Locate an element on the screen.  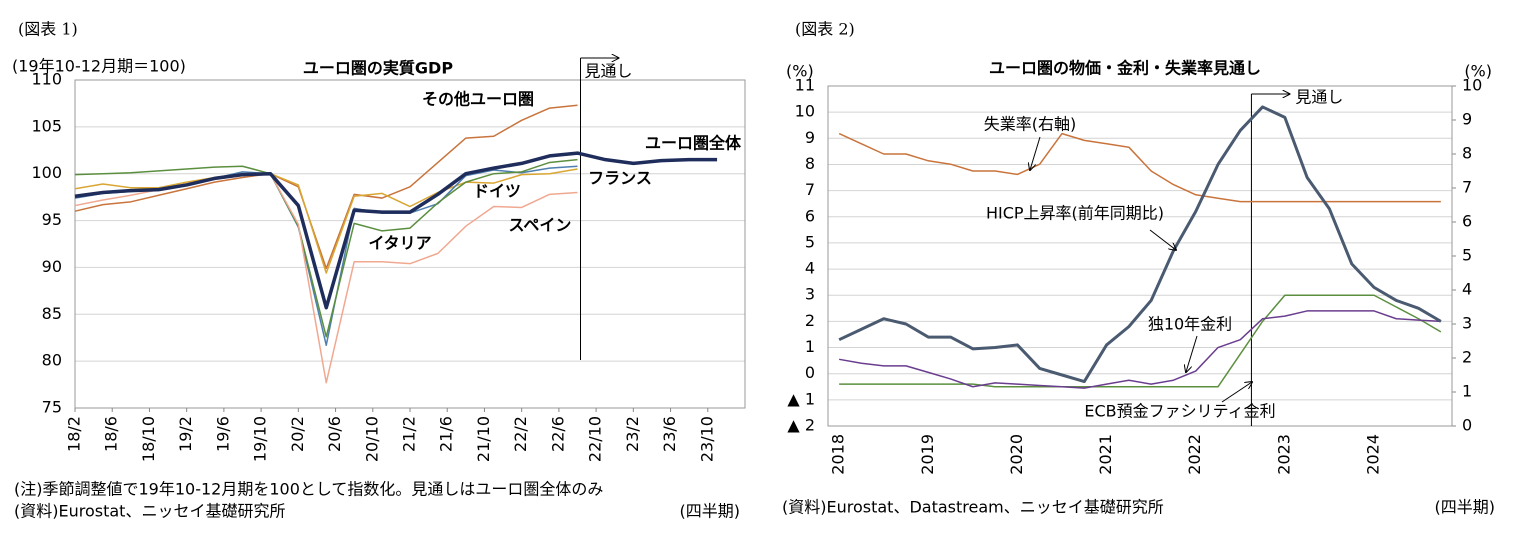
figure-label: (図表 2) is located at coordinates (825, 29).